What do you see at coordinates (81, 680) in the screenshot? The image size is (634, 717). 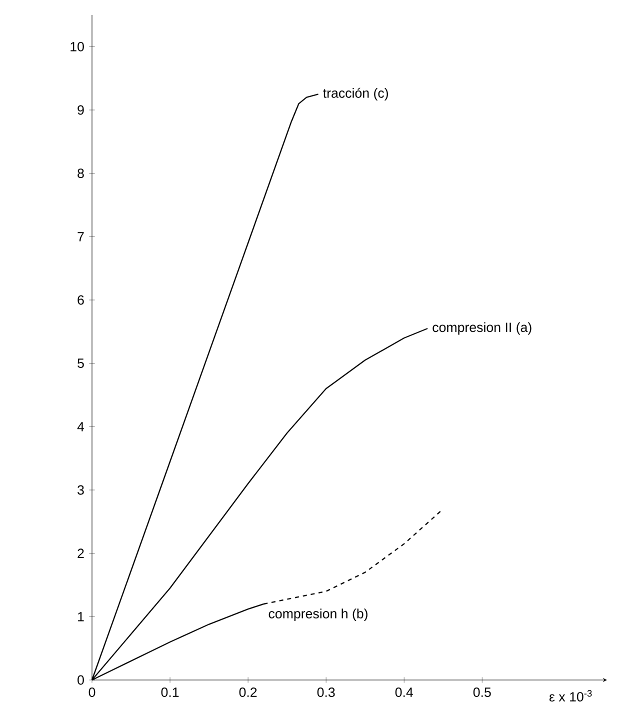 I see `y-tick-label: 0` at bounding box center [81, 680].